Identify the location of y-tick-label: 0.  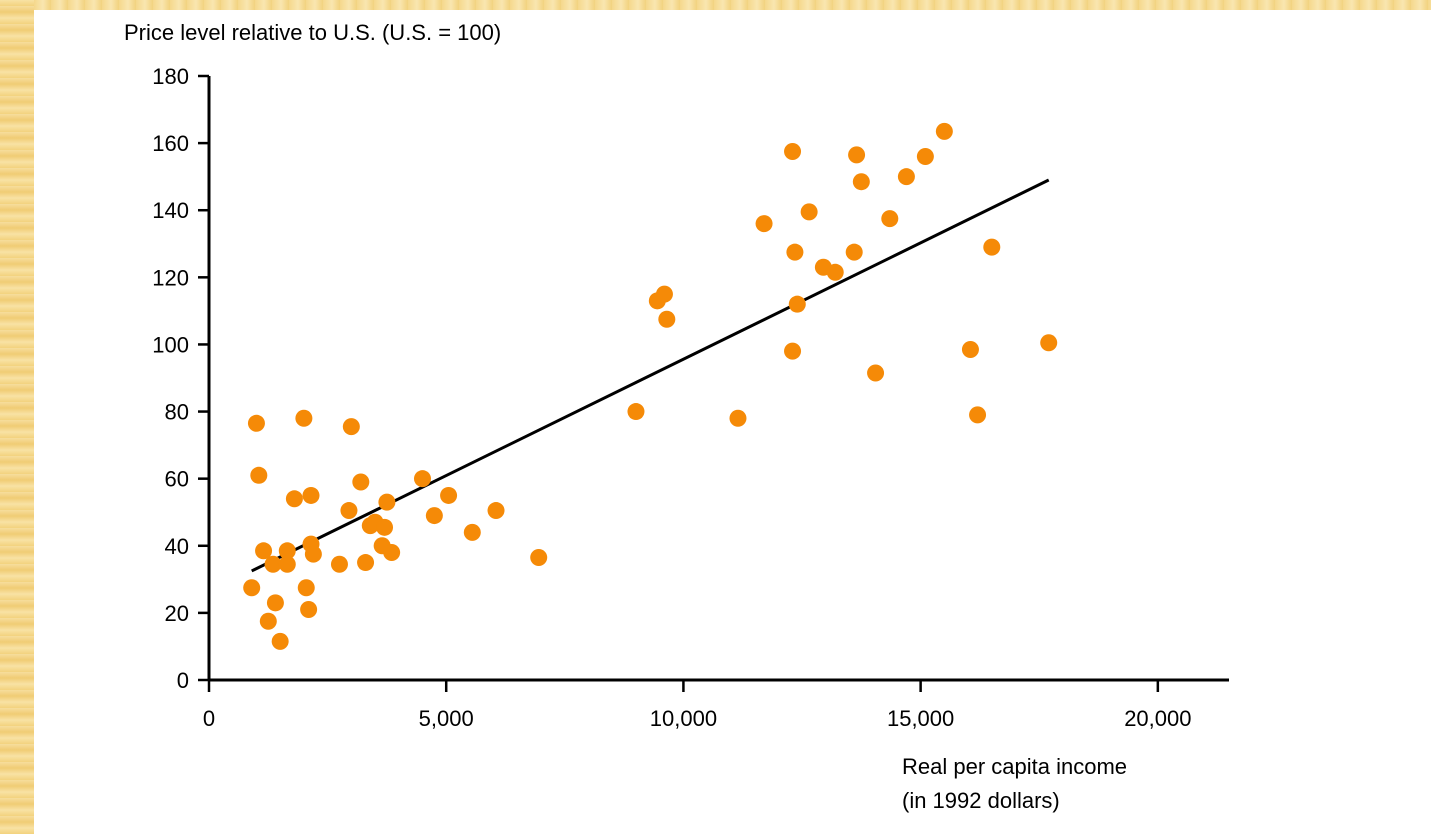
(183, 680).